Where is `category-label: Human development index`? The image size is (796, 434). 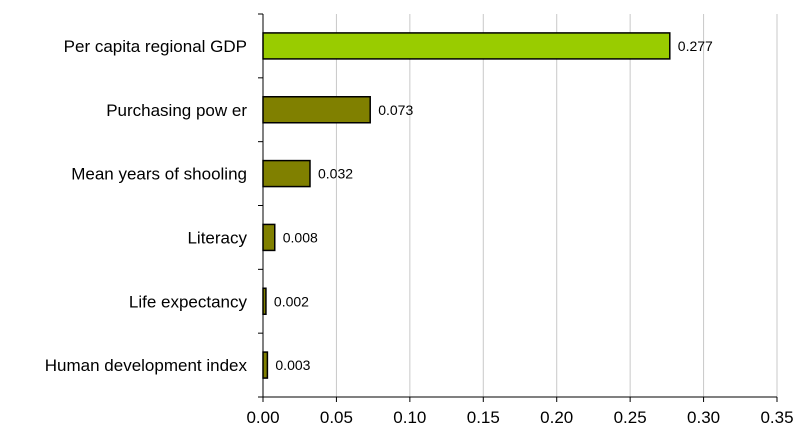 category-label: Human development index is located at coordinates (146, 365).